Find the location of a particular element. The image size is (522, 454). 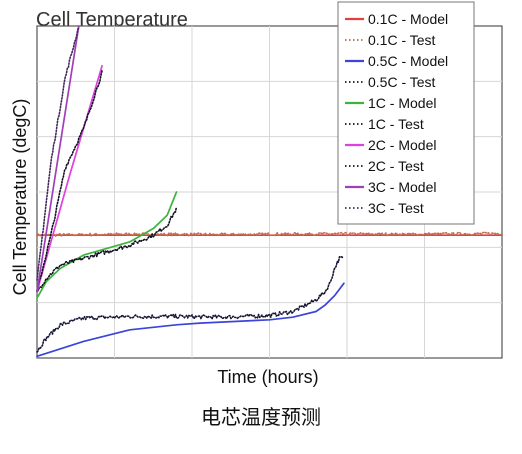

legend-label: 3C - Test is located at coordinates (396, 208).